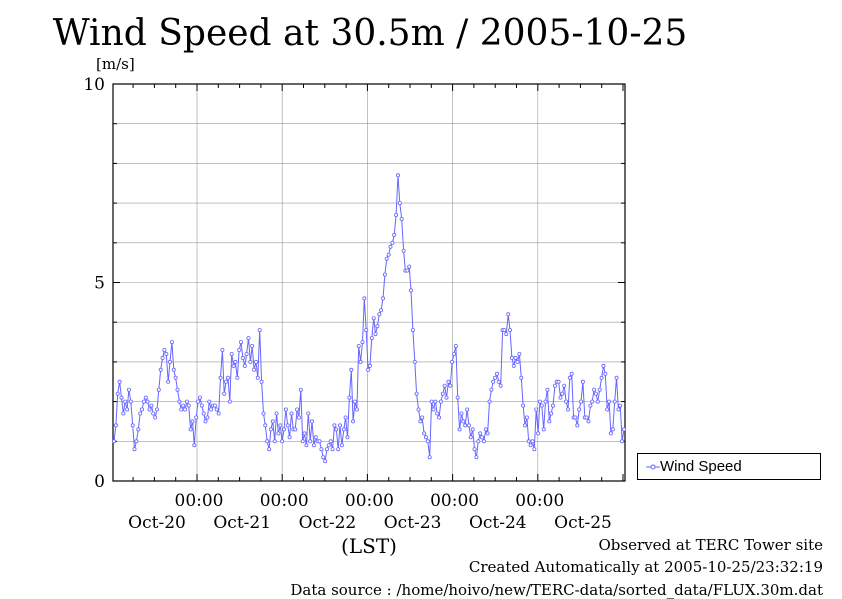 This screenshot has width=842, height=599. What do you see at coordinates (369, 501) in the screenshot?
I see `x-tick-label: 00:00` at bounding box center [369, 501].